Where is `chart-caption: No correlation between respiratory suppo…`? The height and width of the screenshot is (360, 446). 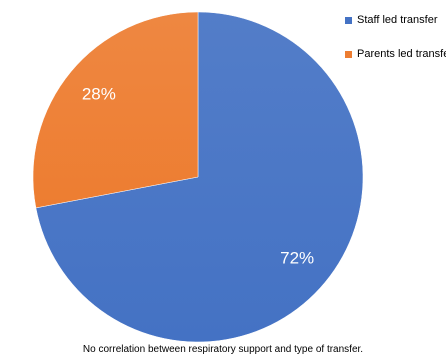 chart-caption: No correlation between respiratory suppo… is located at coordinates (223, 349).